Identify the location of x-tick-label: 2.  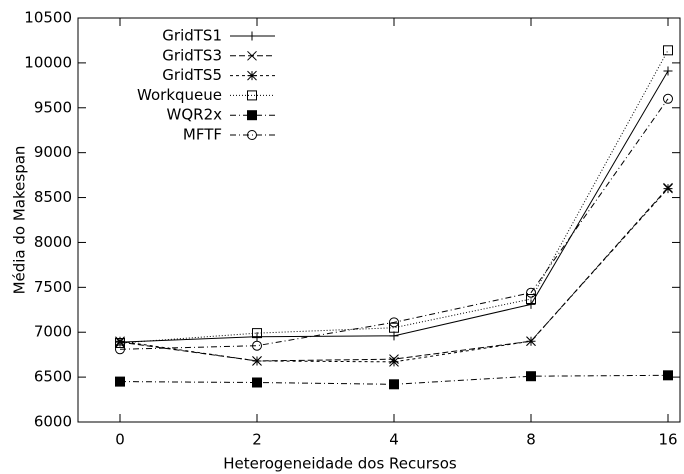
(257, 440).